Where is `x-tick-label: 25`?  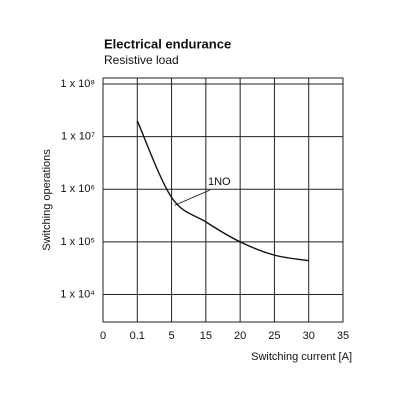
x-tick-label: 25 is located at coordinates (274, 336).